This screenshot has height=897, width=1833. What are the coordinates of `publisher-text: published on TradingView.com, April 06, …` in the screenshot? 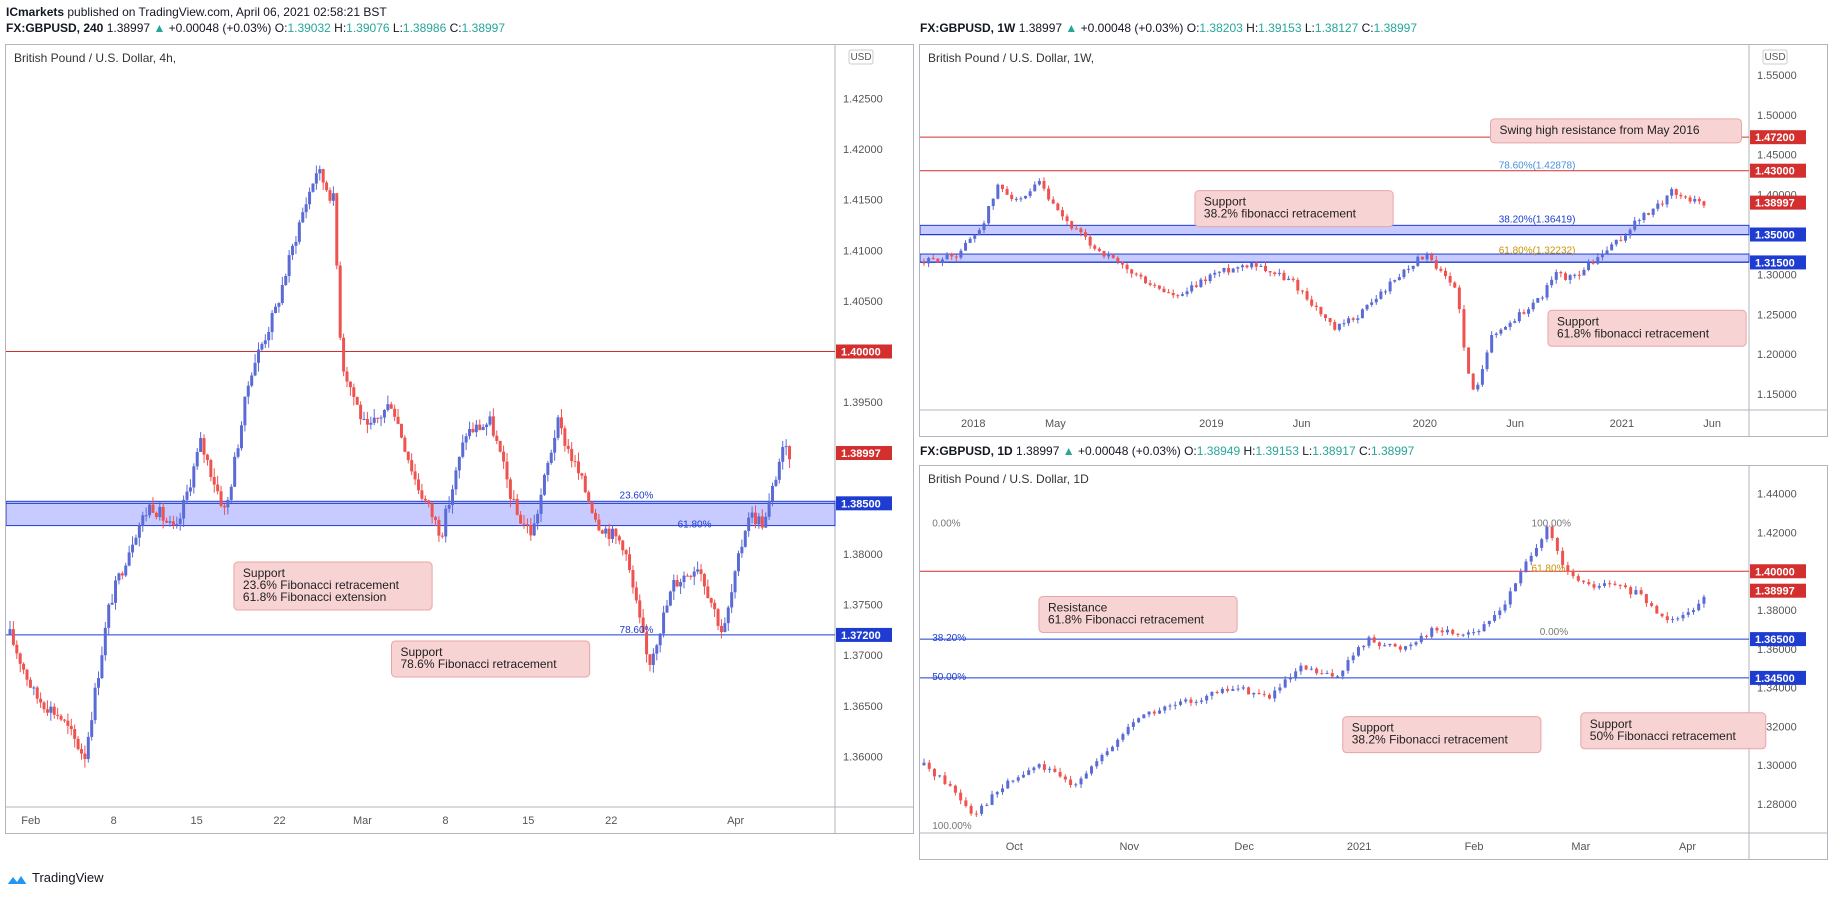 It's located at (227, 12).